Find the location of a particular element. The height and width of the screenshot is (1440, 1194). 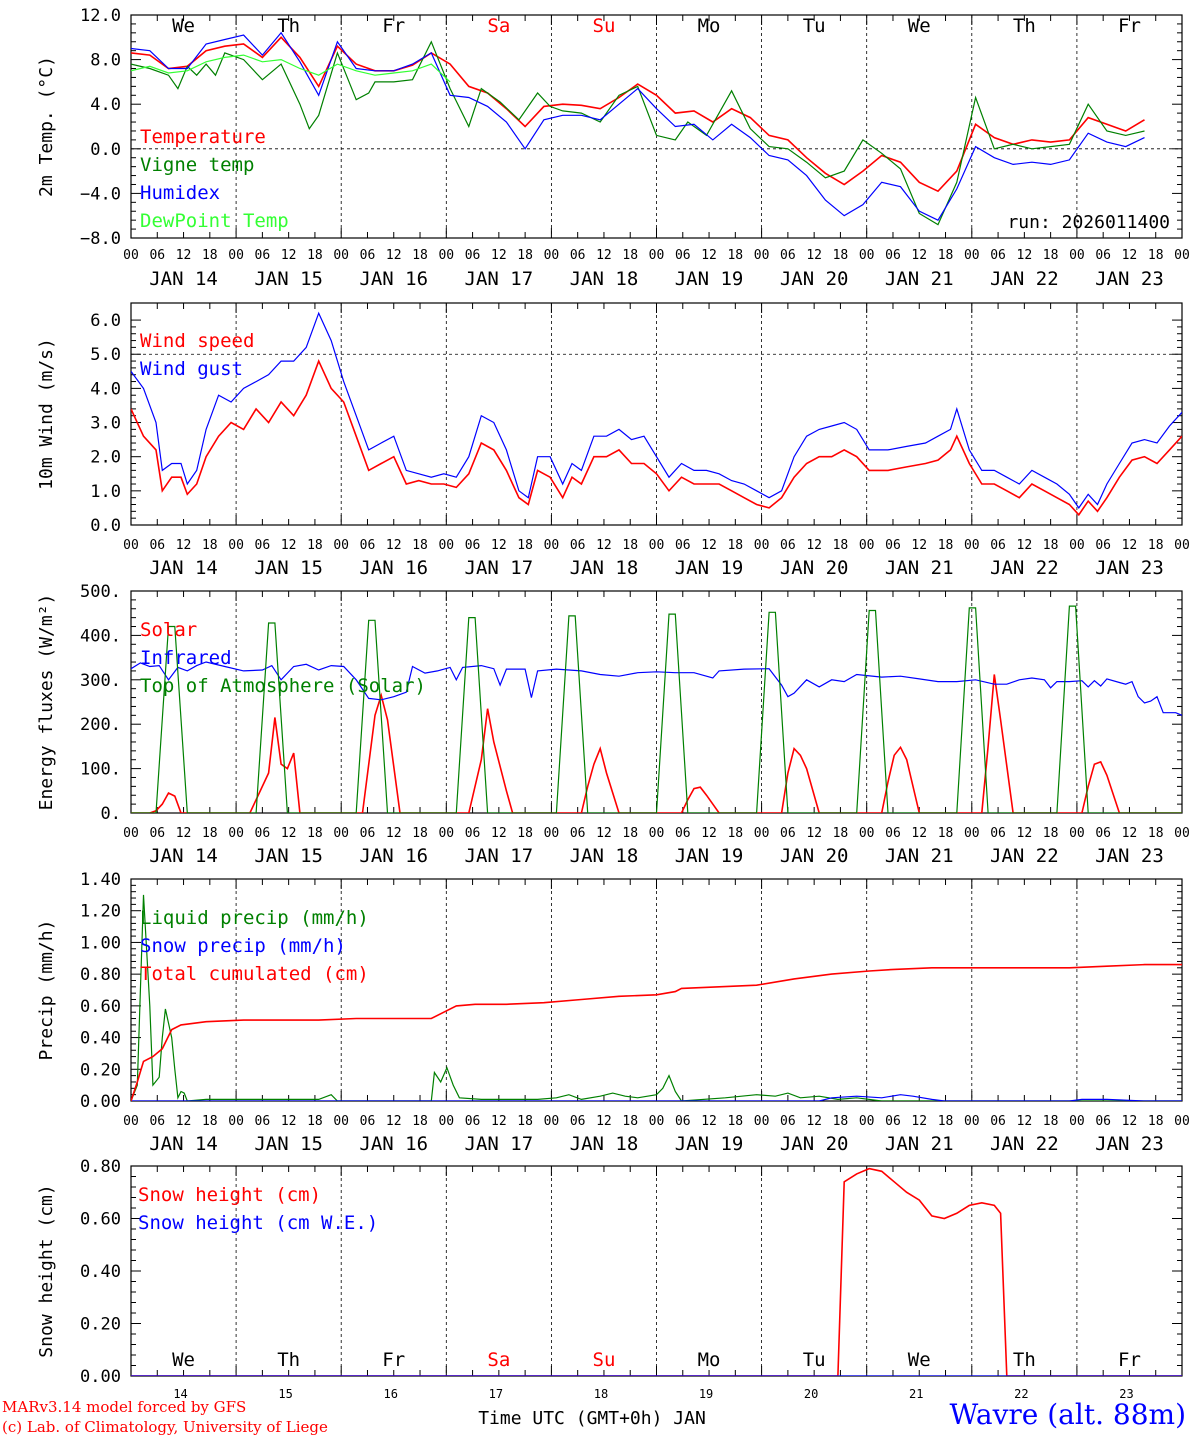

legend-entry: Snow height (cm W.E.) is located at coordinates (258, 1223).